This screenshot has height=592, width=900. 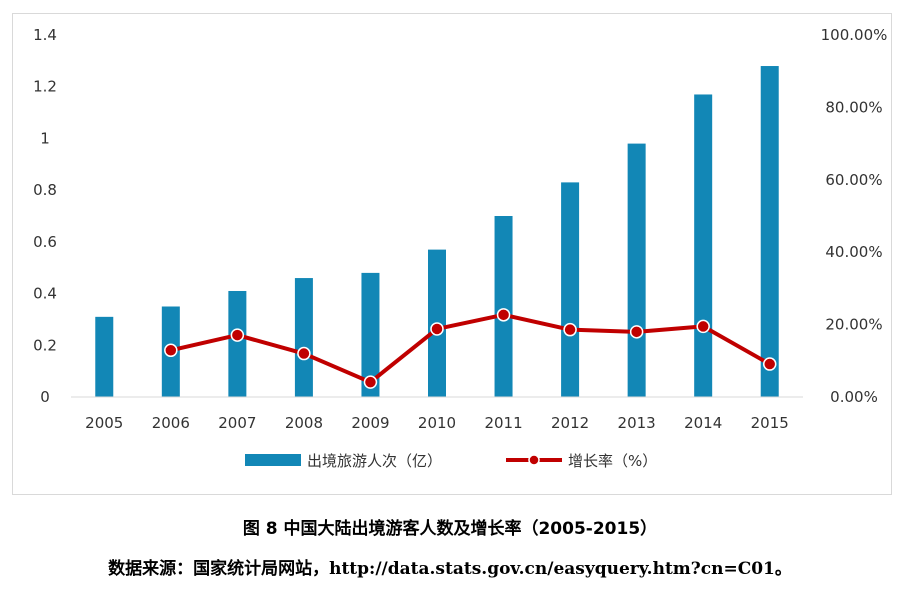 I want to click on legend-label-bar: 出境旅游人次（亿）, so click(x=374, y=461).